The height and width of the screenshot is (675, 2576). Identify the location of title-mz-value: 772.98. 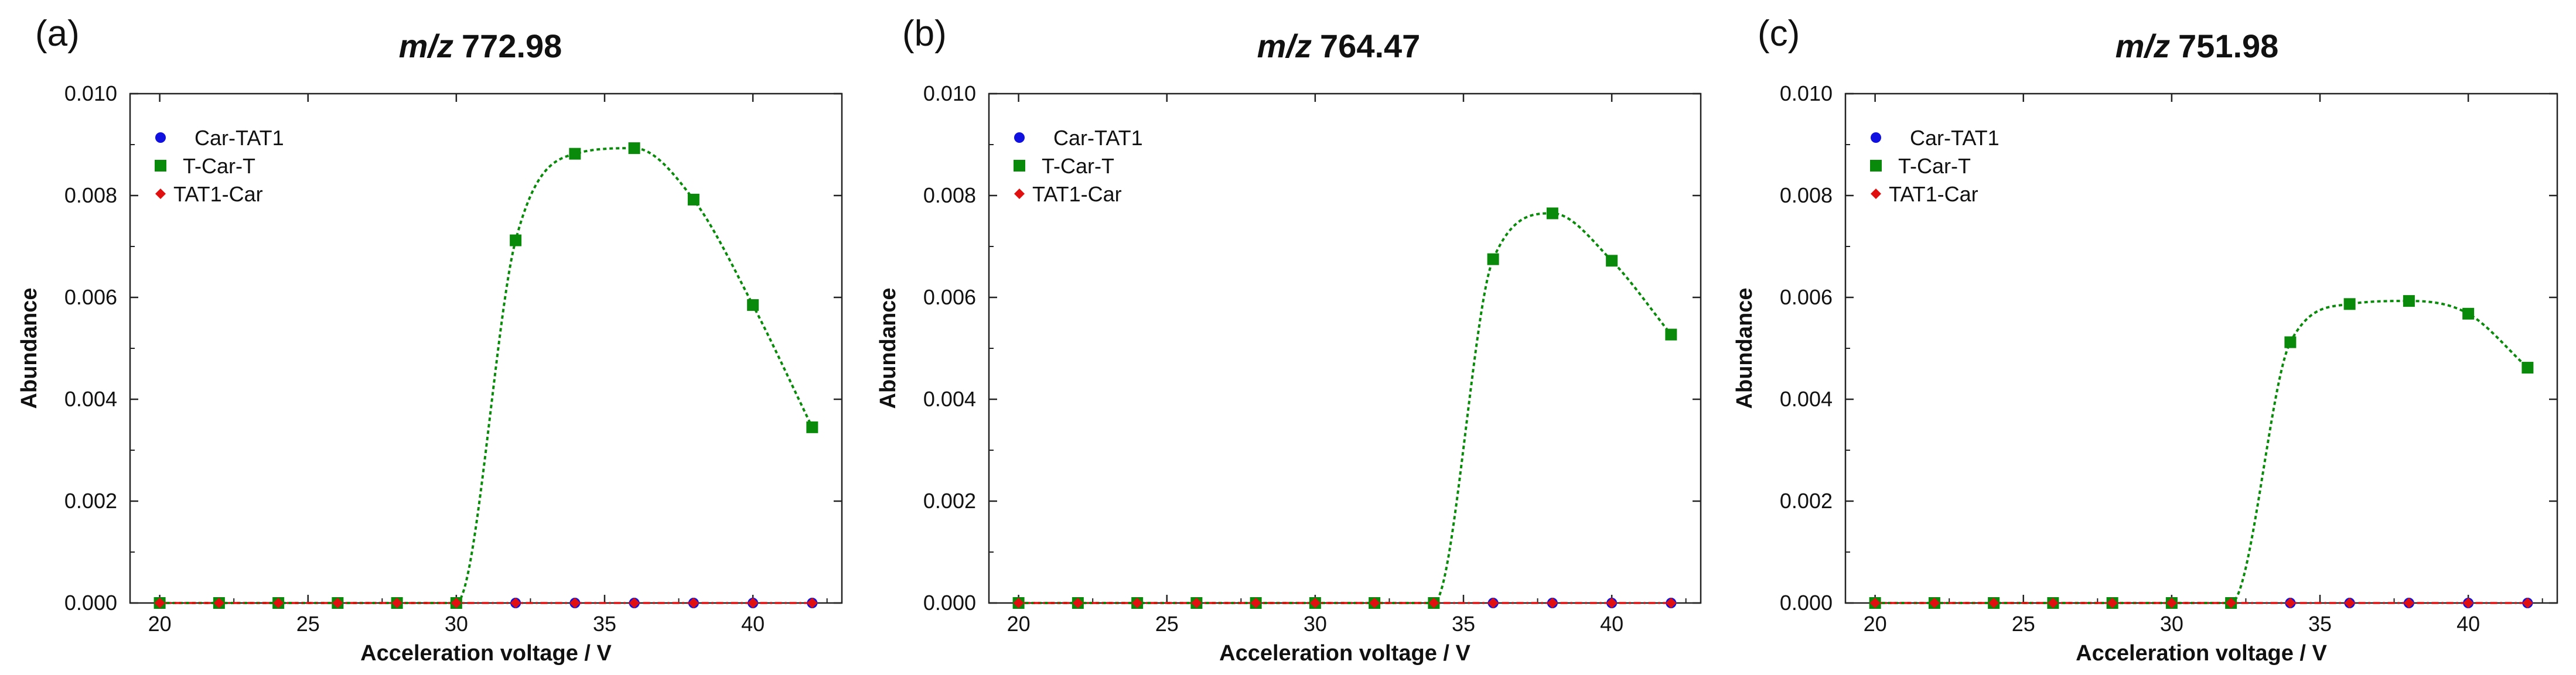
(512, 46).